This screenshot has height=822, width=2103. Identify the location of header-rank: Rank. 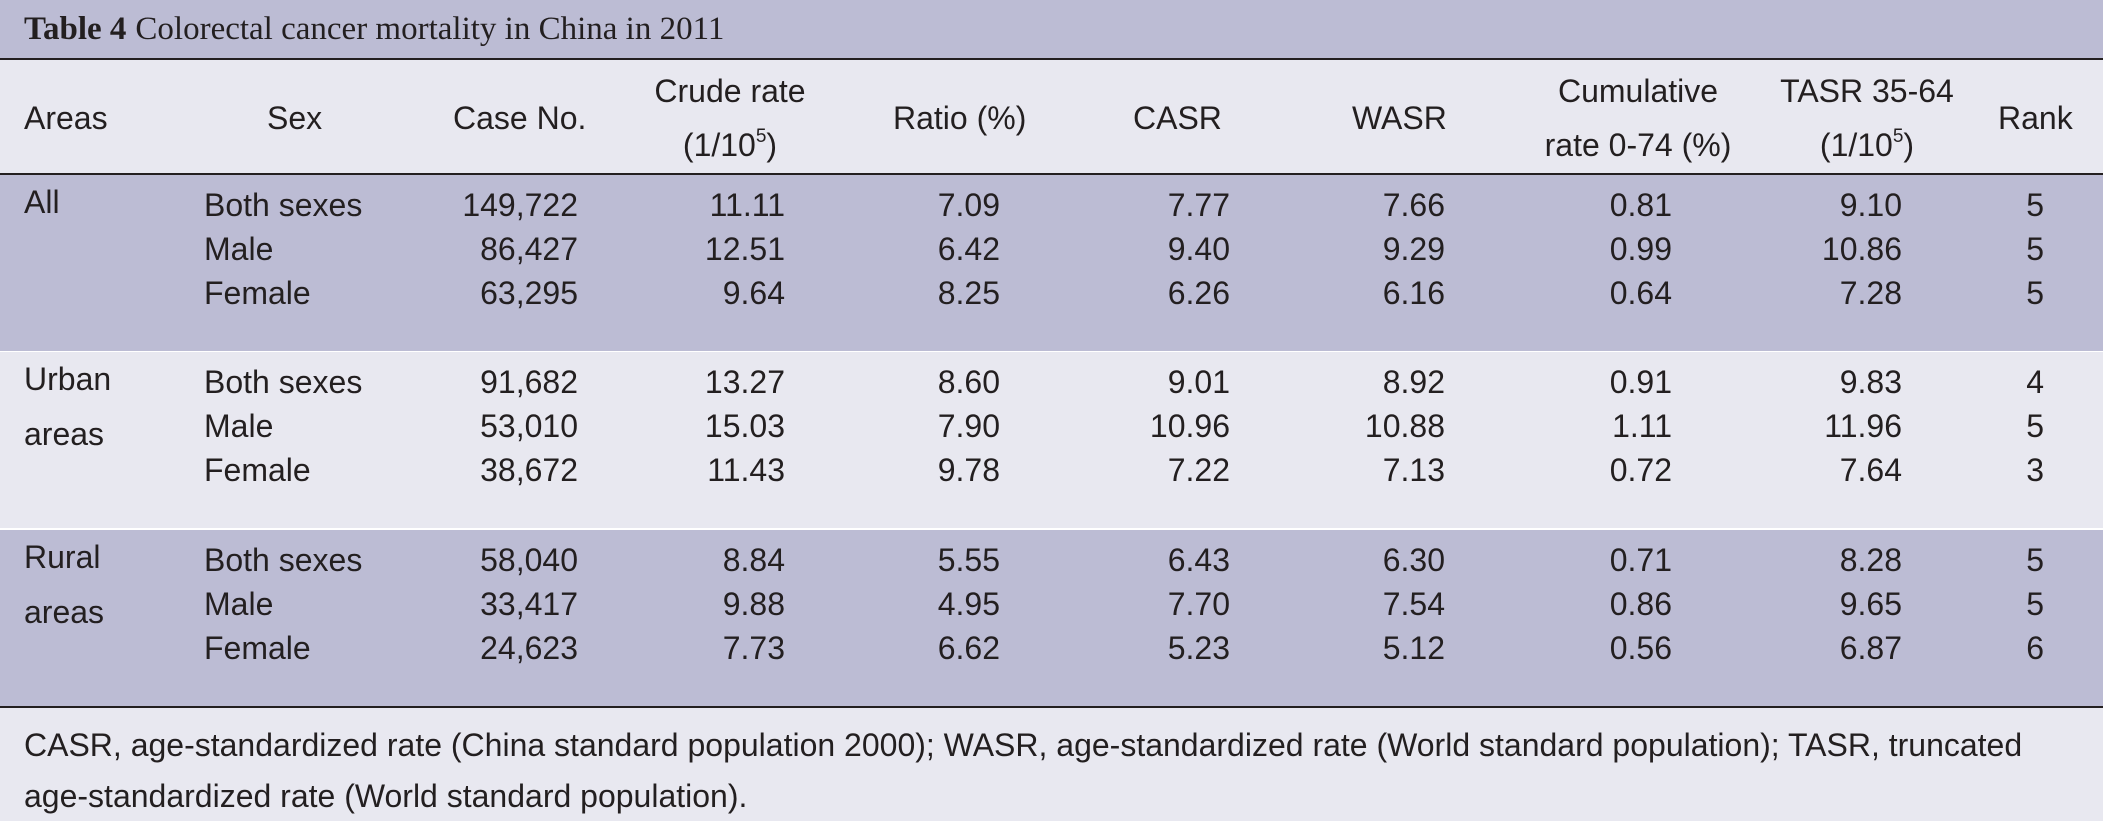
(2035, 118).